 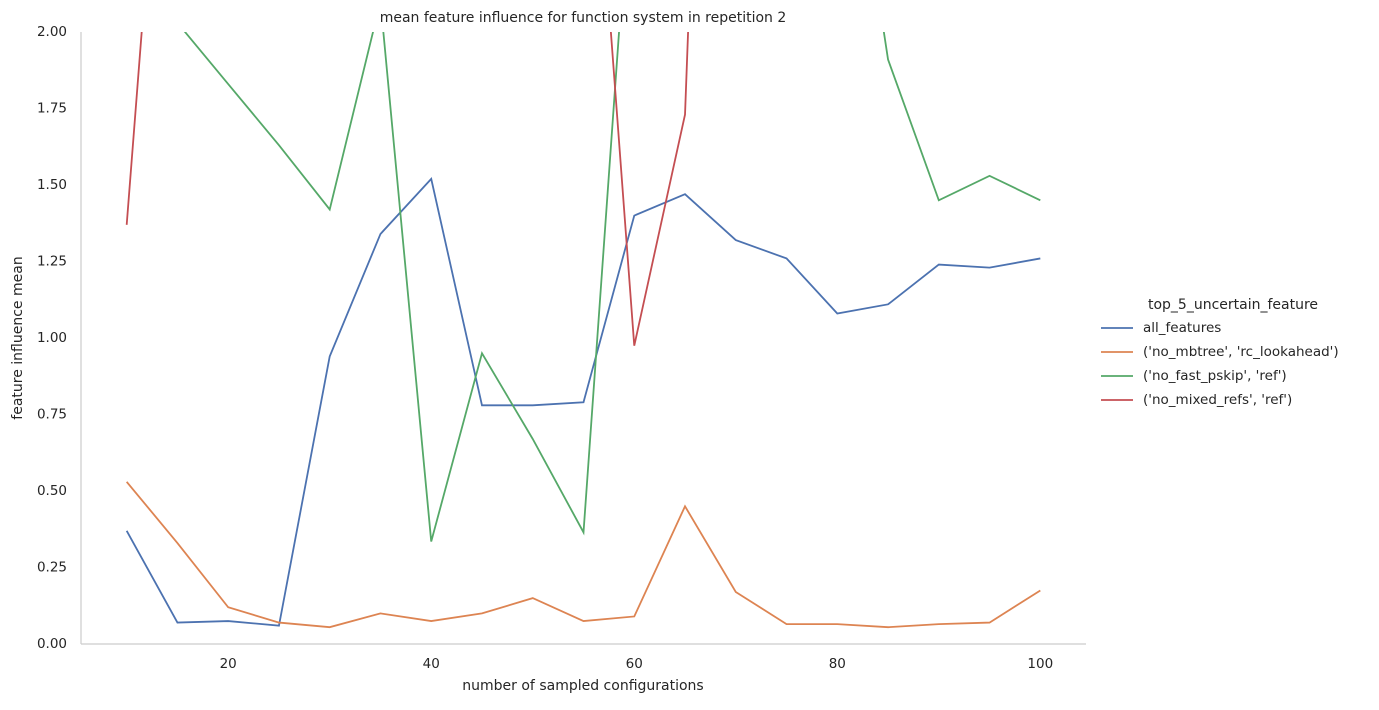 What do you see at coordinates (1241, 352) in the screenshot?
I see `legend-label: ('no_mbtree', 'rc_lookahead')` at bounding box center [1241, 352].